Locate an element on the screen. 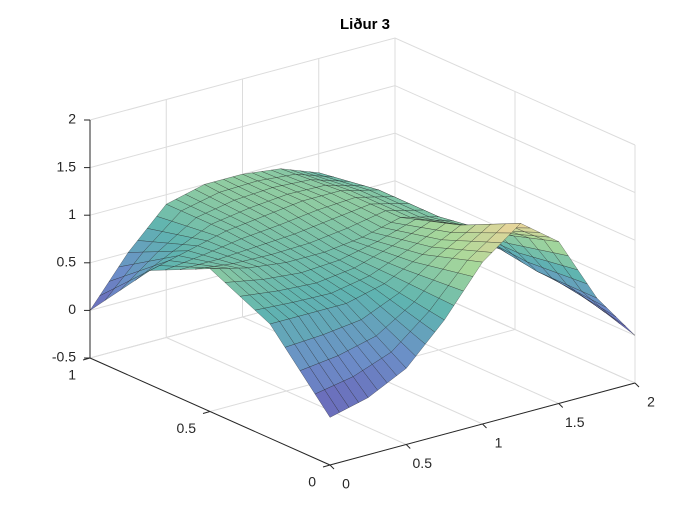  x-tick-label: 0.5 is located at coordinates (423, 463).